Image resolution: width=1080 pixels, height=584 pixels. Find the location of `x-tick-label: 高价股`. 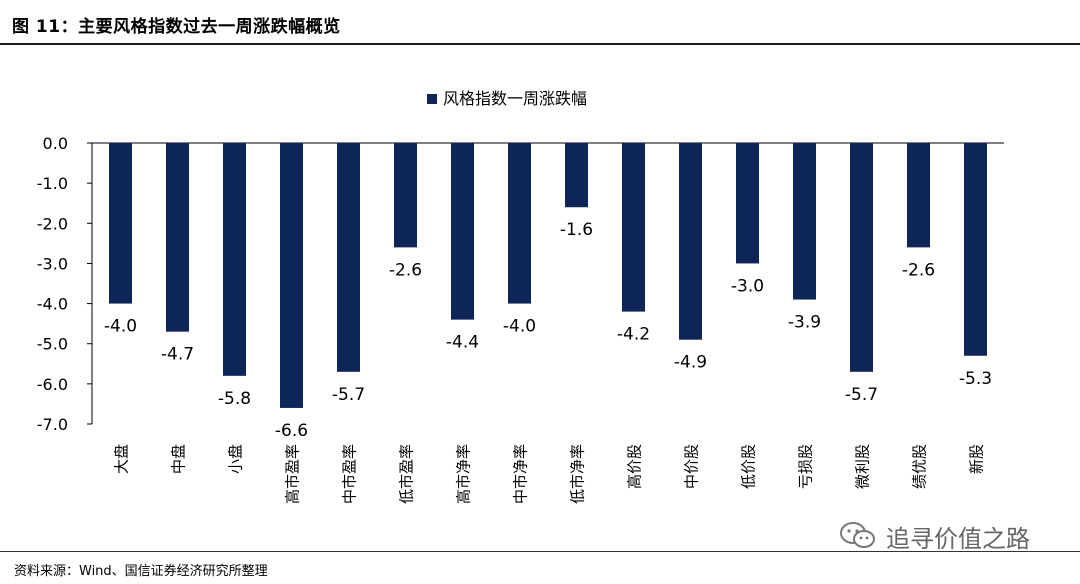

x-tick-label: 高价股 is located at coordinates (635, 466).